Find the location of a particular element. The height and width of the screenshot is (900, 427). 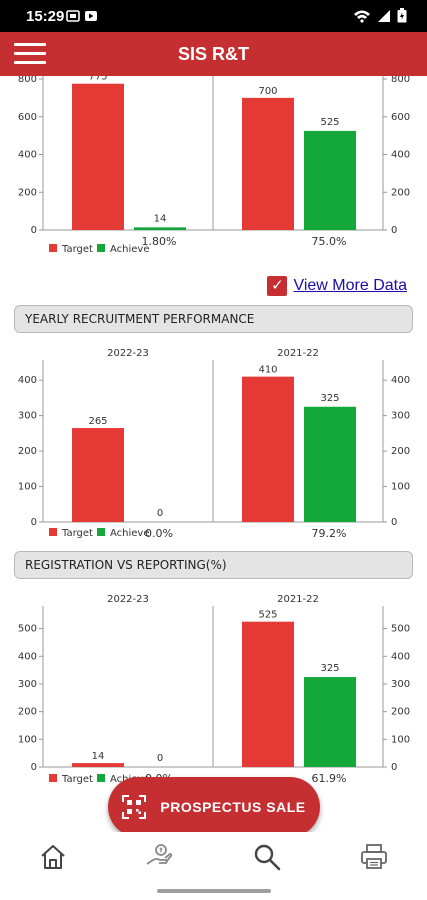

bar-target-value: 775 is located at coordinates (97, 79).